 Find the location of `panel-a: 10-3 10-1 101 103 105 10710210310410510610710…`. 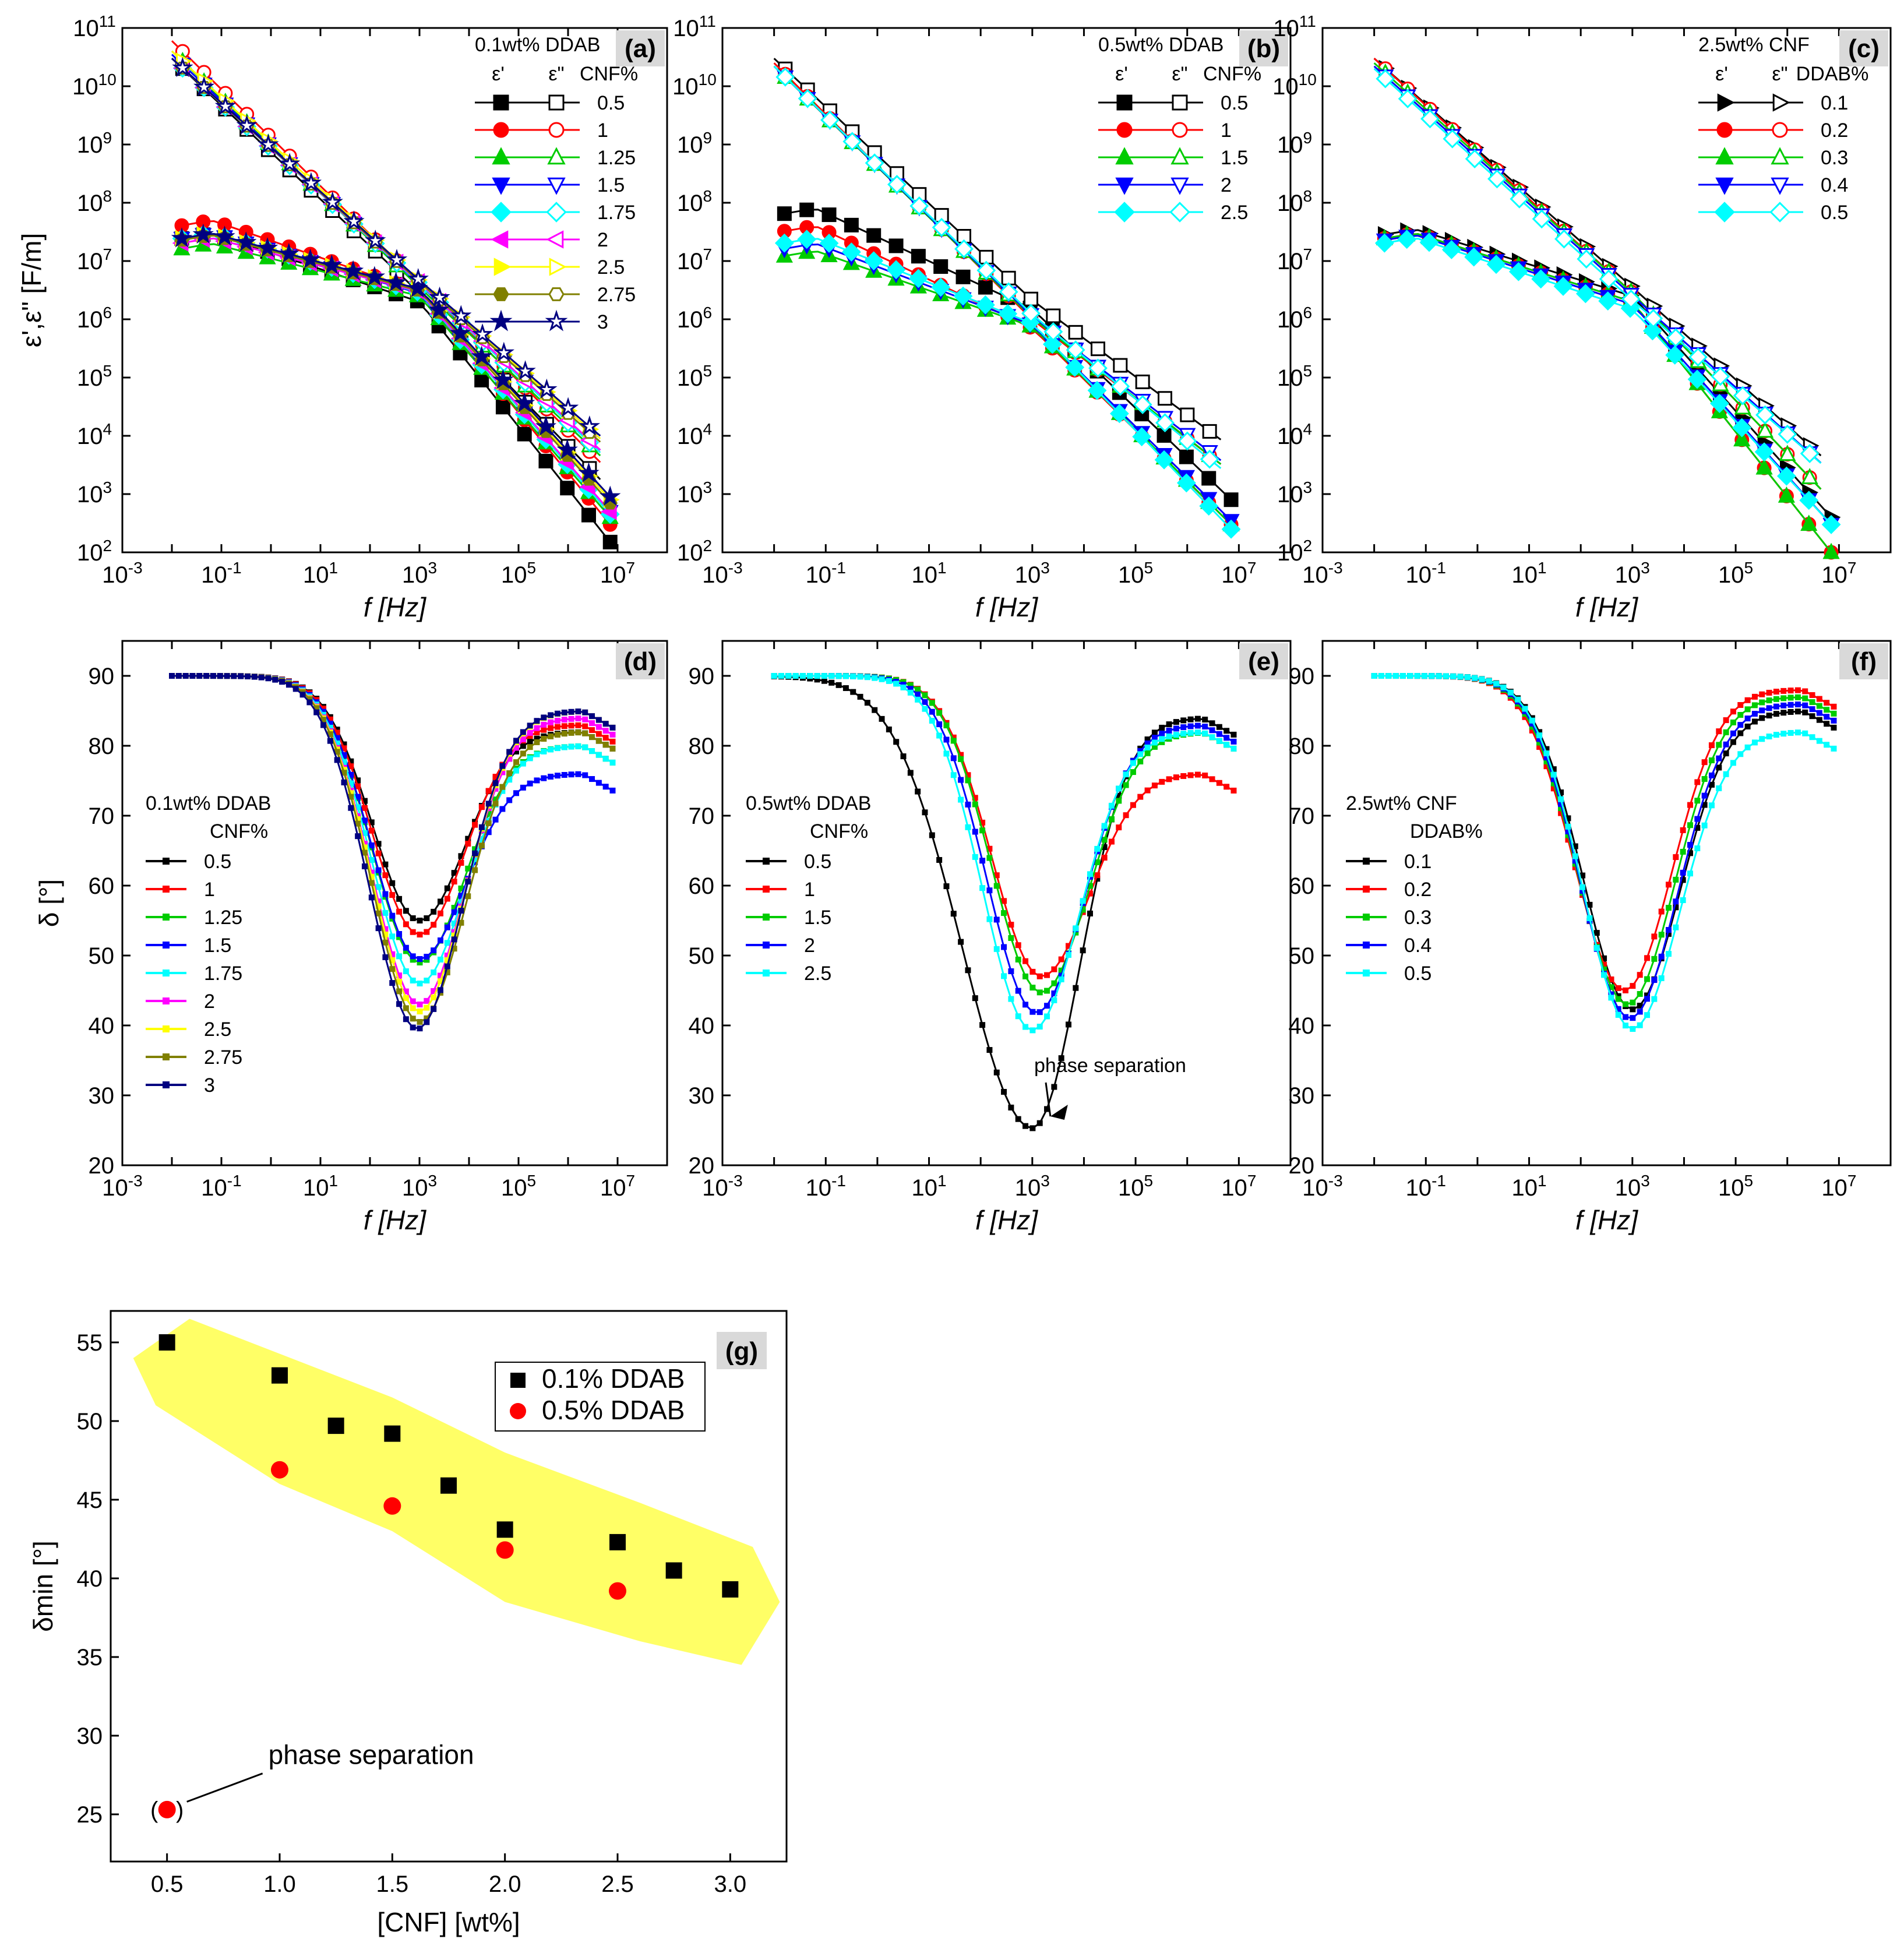

panel-a: 10-3 10-1 101 103 105 10710210310410510610710… is located at coordinates (342, 317).